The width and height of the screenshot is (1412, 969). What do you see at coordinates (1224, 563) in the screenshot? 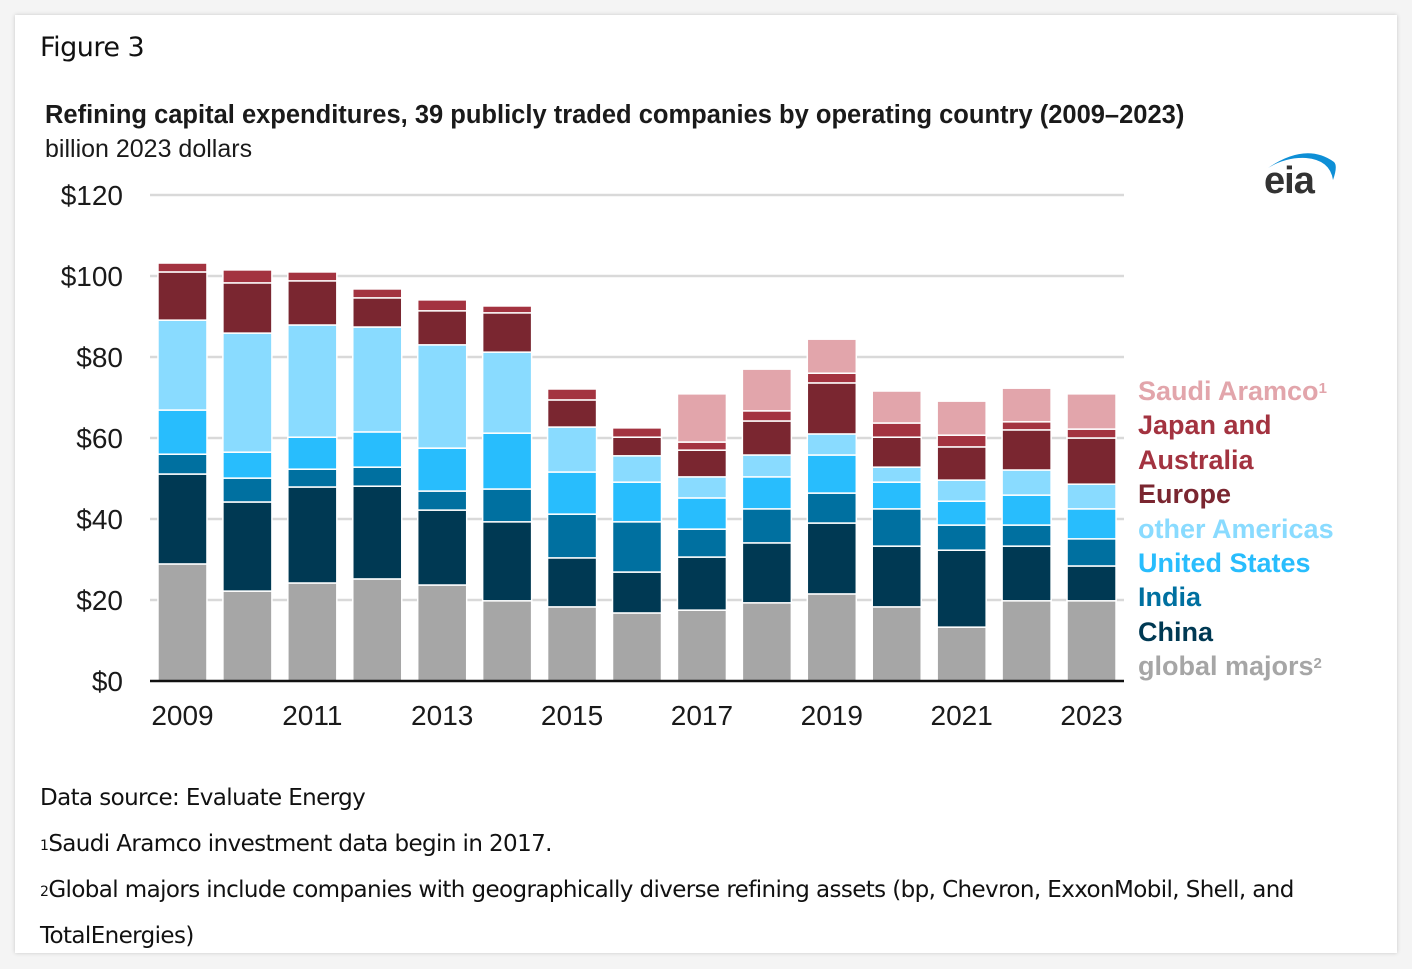
I see `legend-label: United States` at bounding box center [1224, 563].